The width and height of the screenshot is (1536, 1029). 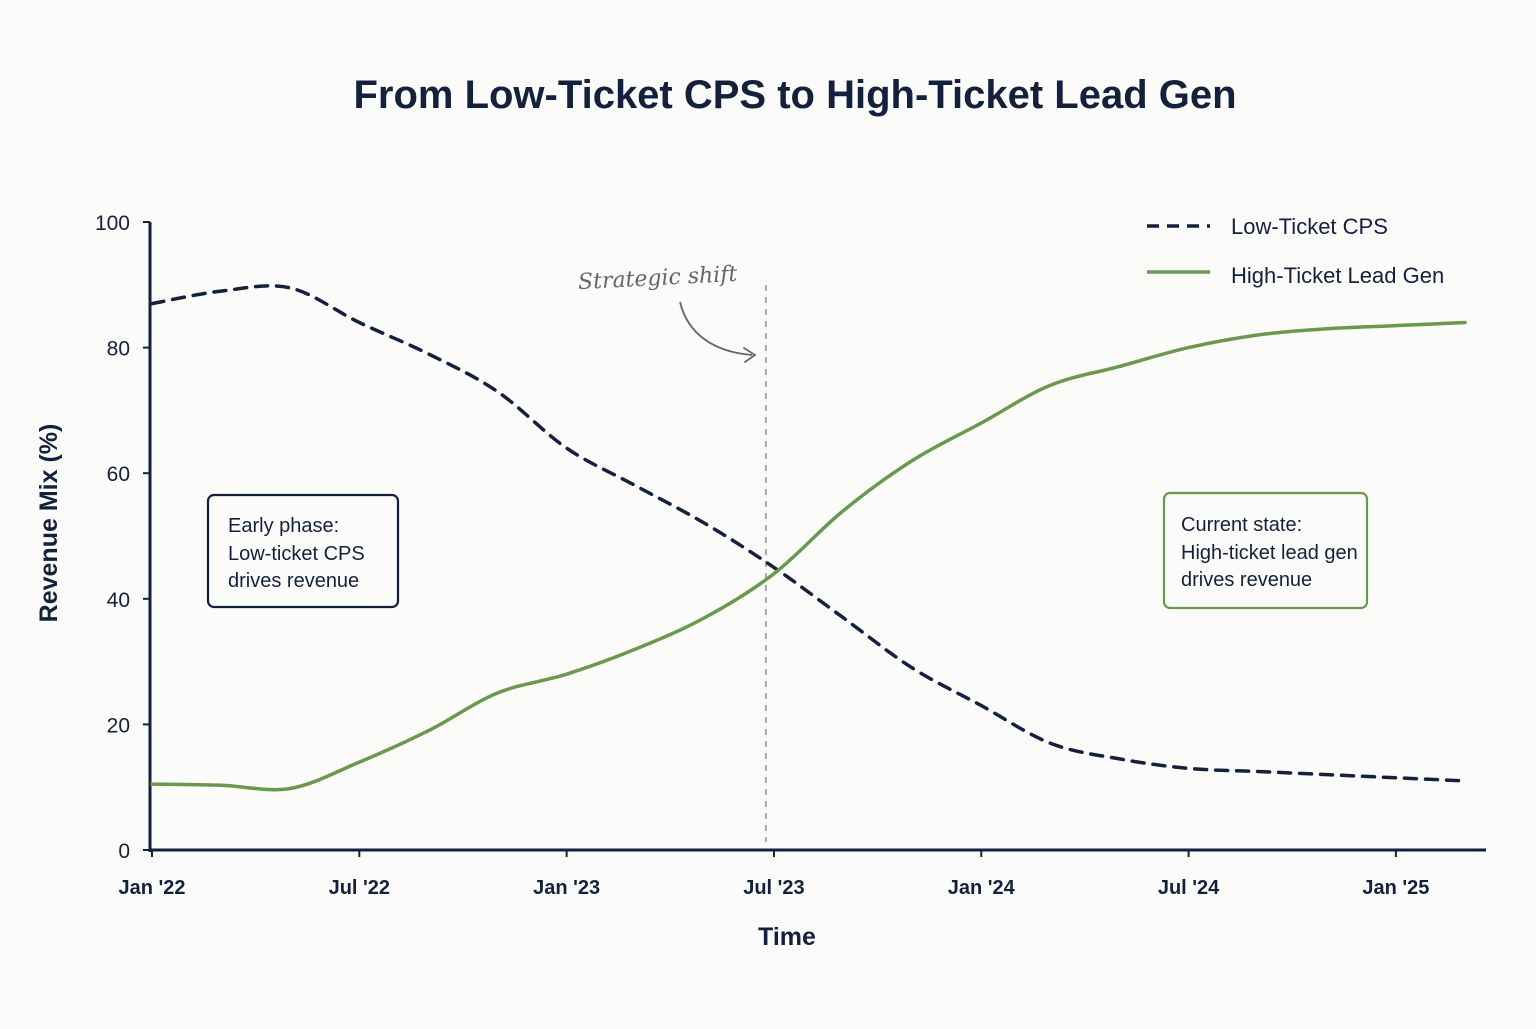 I want to click on legend-label-high-ticket: High-Ticket Lead Gen, so click(x=1337, y=275).